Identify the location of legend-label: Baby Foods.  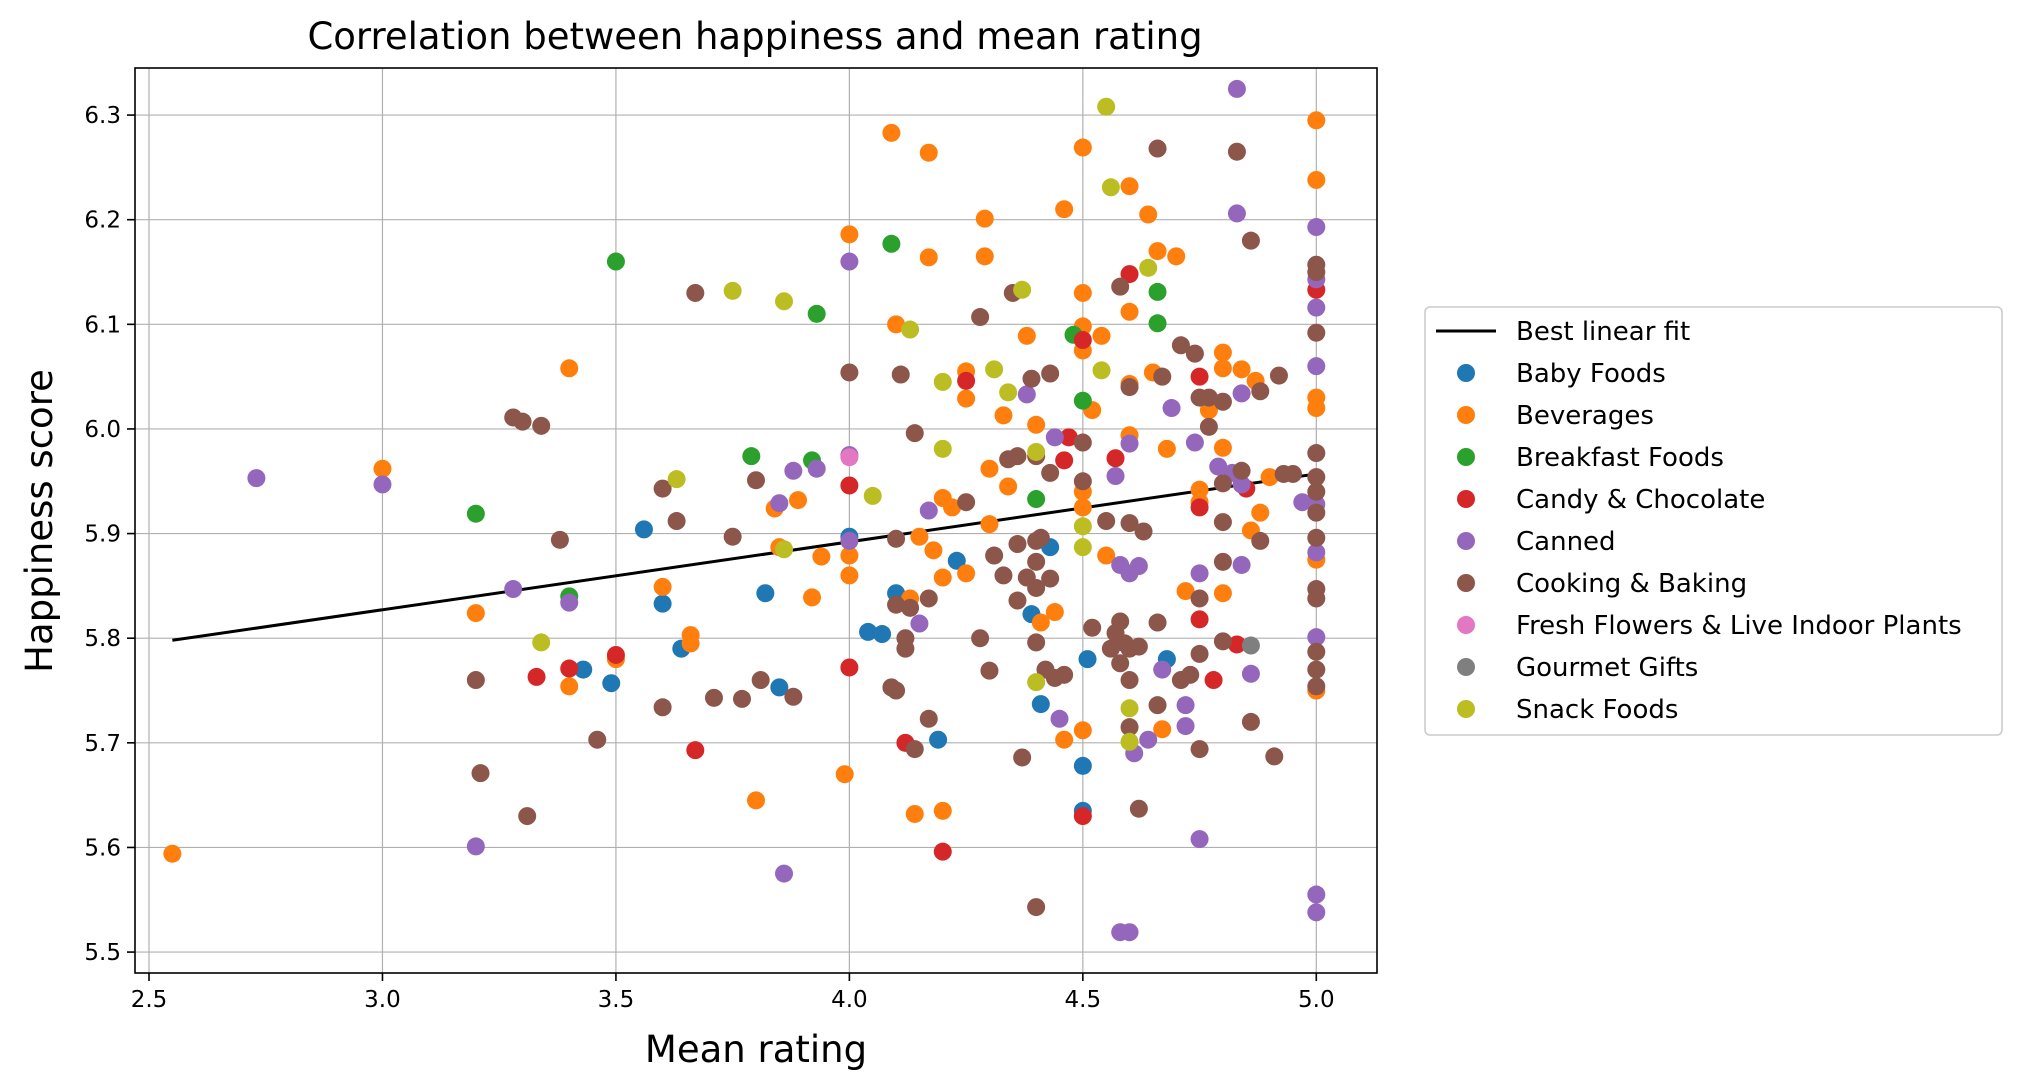
(1591, 374).